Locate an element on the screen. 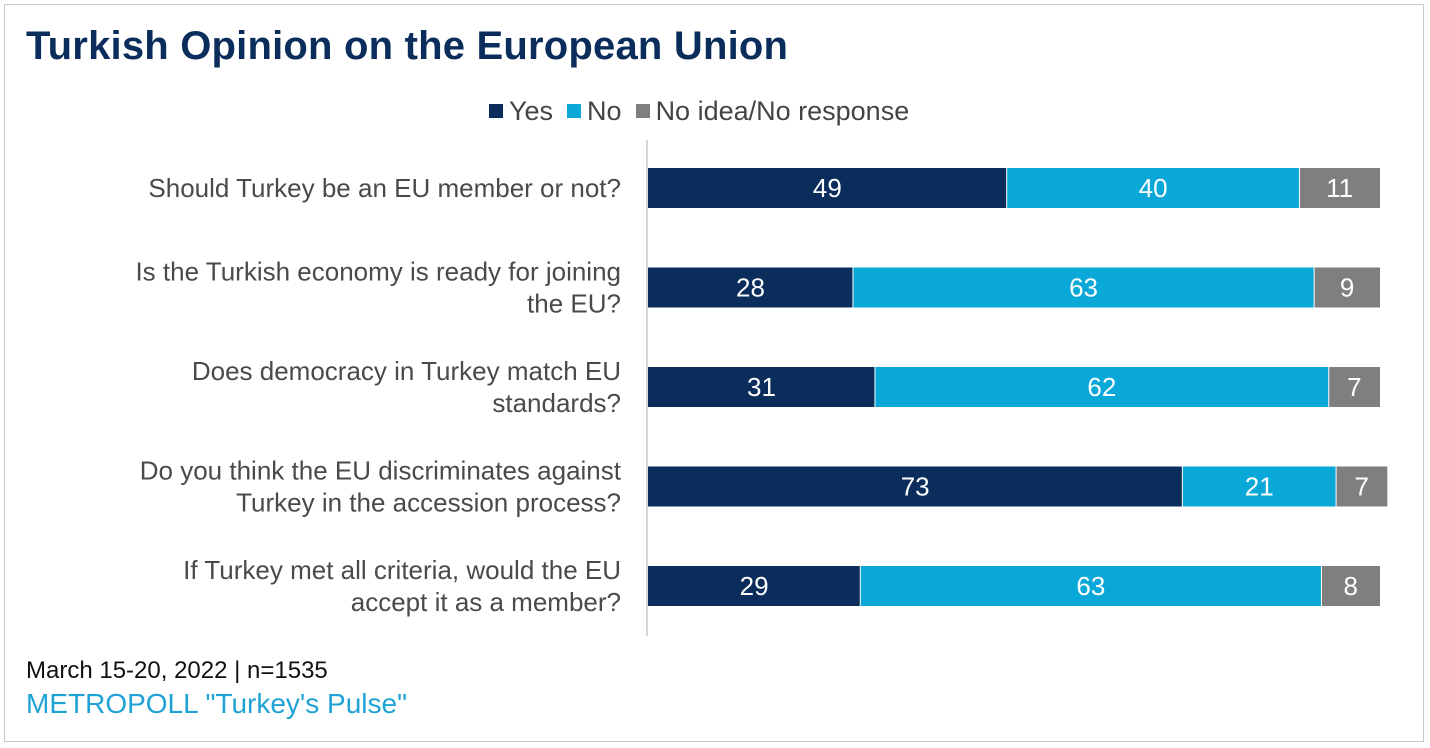 The image size is (1430, 748). data-label-yes: 31 is located at coordinates (761, 387).